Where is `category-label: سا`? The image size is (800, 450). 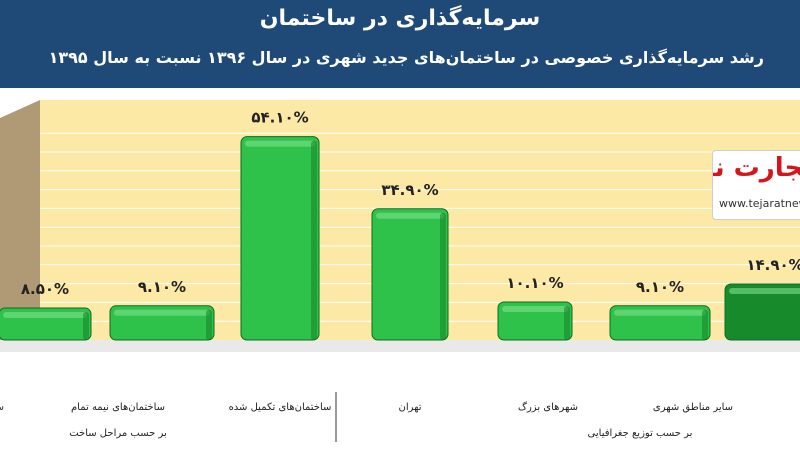 category-label: سا is located at coordinates (2, 407).